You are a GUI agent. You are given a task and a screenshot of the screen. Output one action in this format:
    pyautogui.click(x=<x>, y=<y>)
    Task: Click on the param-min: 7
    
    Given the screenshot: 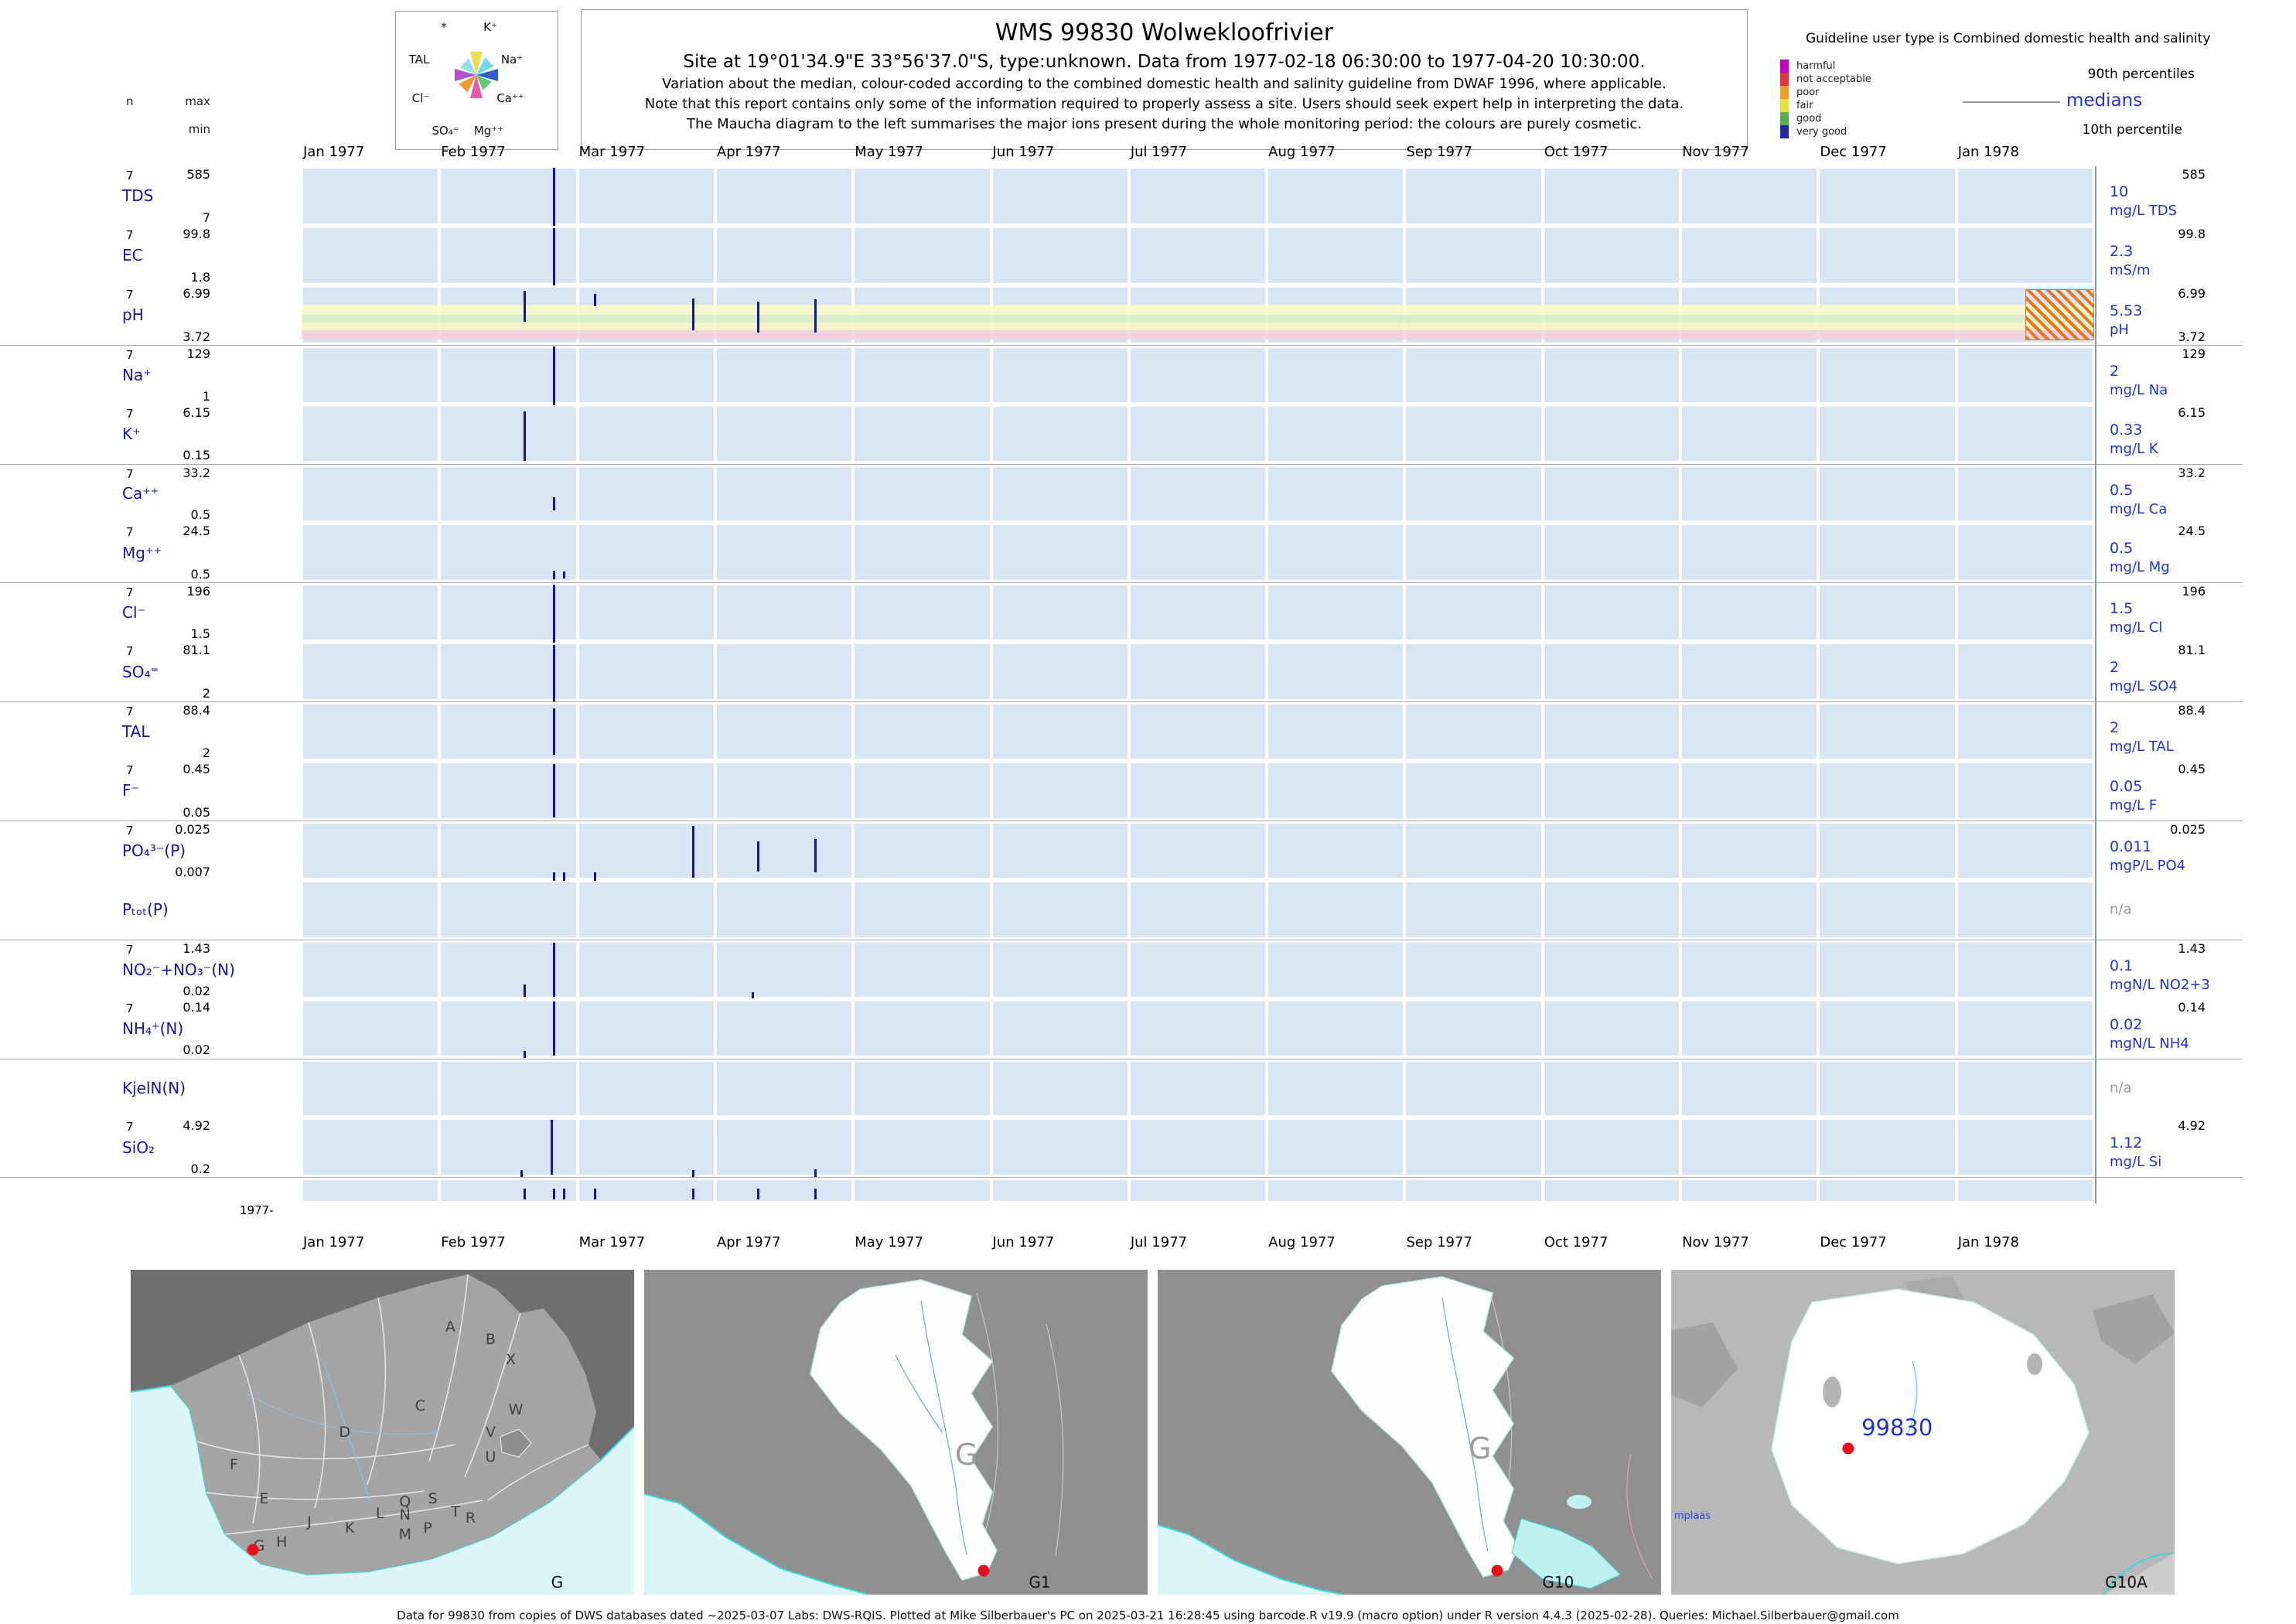 What is the action you would take?
    pyautogui.click(x=206, y=217)
    